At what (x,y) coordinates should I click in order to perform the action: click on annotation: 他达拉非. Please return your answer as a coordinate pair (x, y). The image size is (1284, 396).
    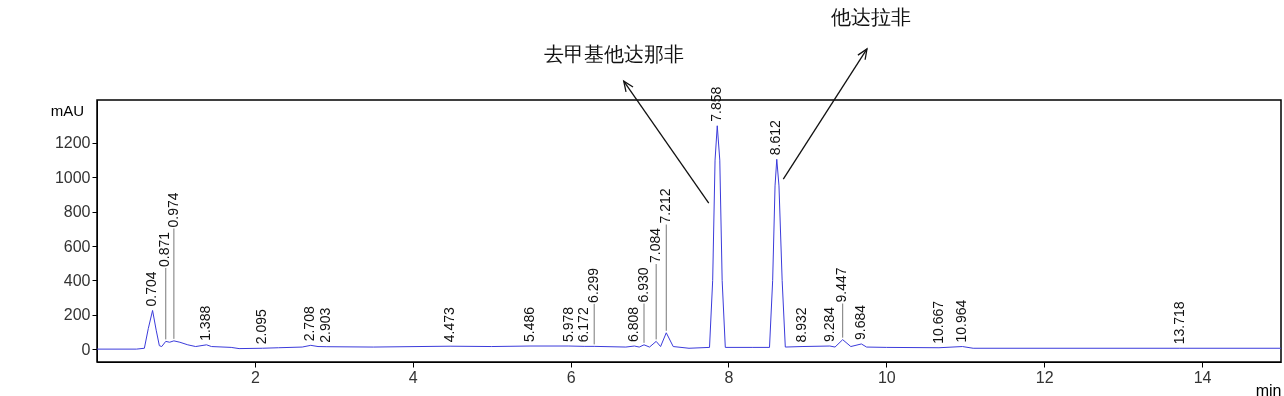
    Looking at the image, I should click on (870, 16).